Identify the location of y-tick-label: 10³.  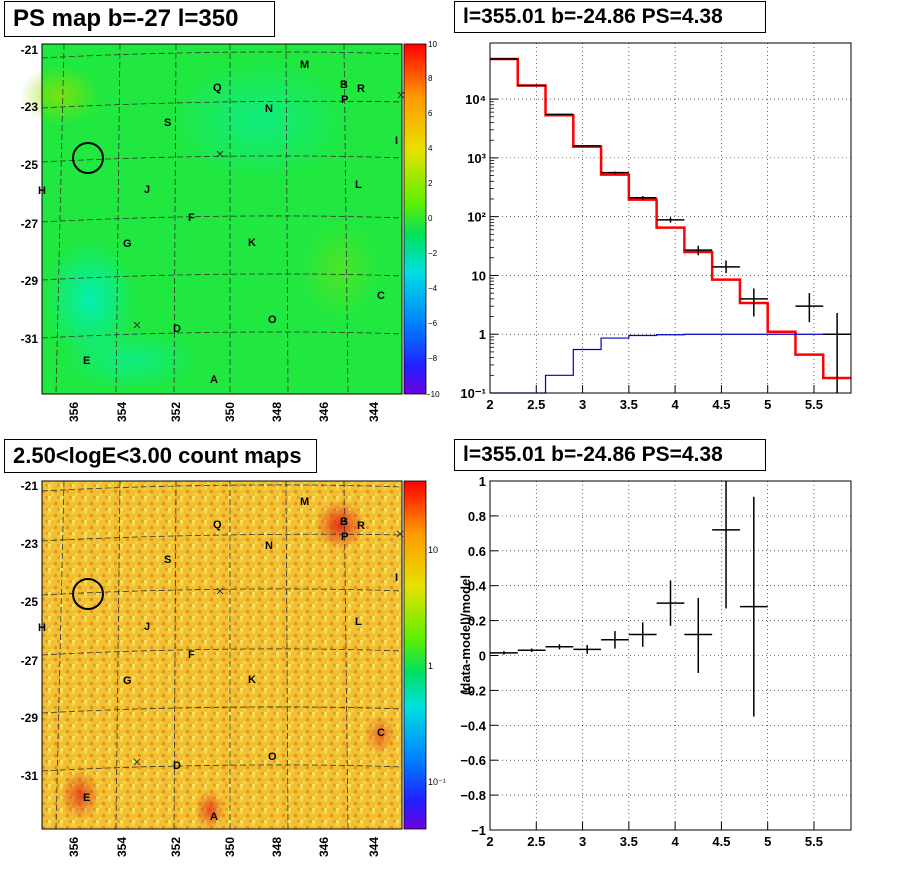
(476, 158).